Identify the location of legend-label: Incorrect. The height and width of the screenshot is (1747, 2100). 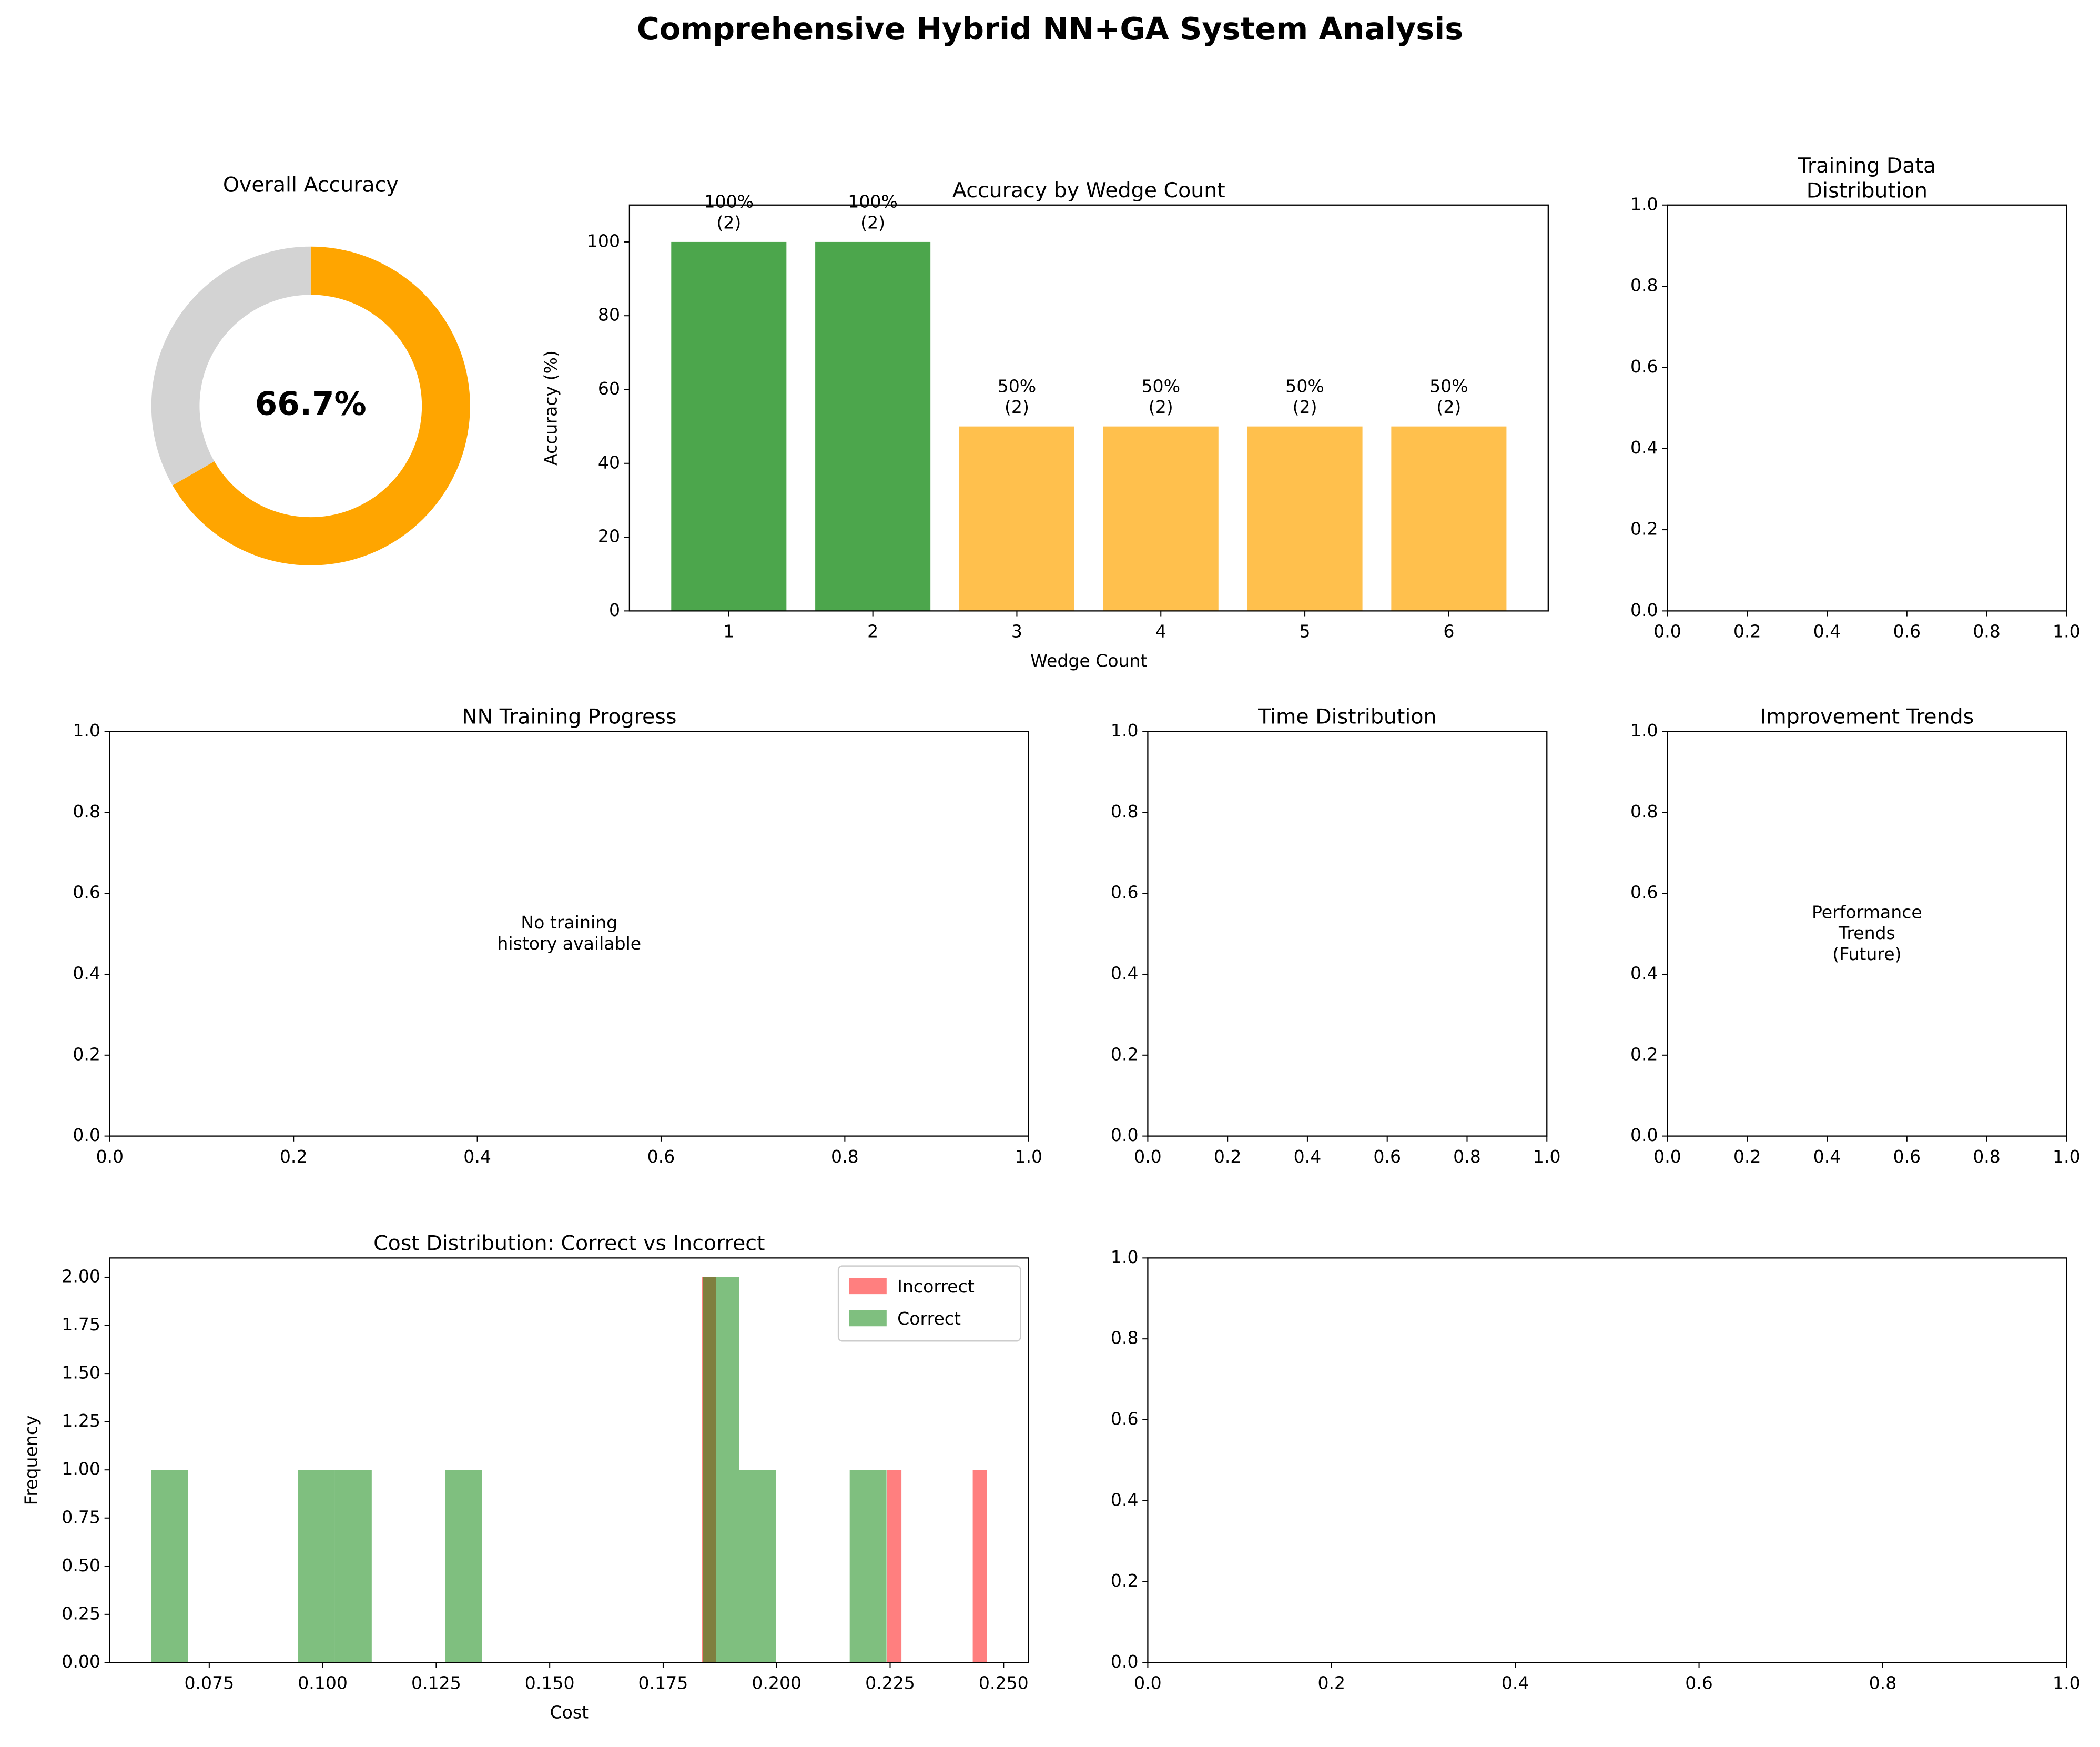
(936, 1286).